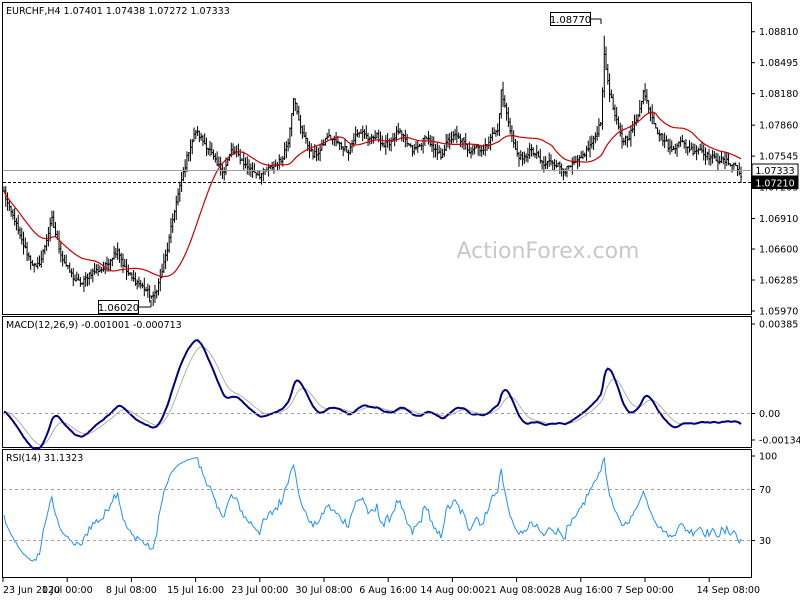 The height and width of the screenshot is (604, 800). What do you see at coordinates (388, 590) in the screenshot?
I see `time-tick-label: 6 Aug 16:00` at bounding box center [388, 590].